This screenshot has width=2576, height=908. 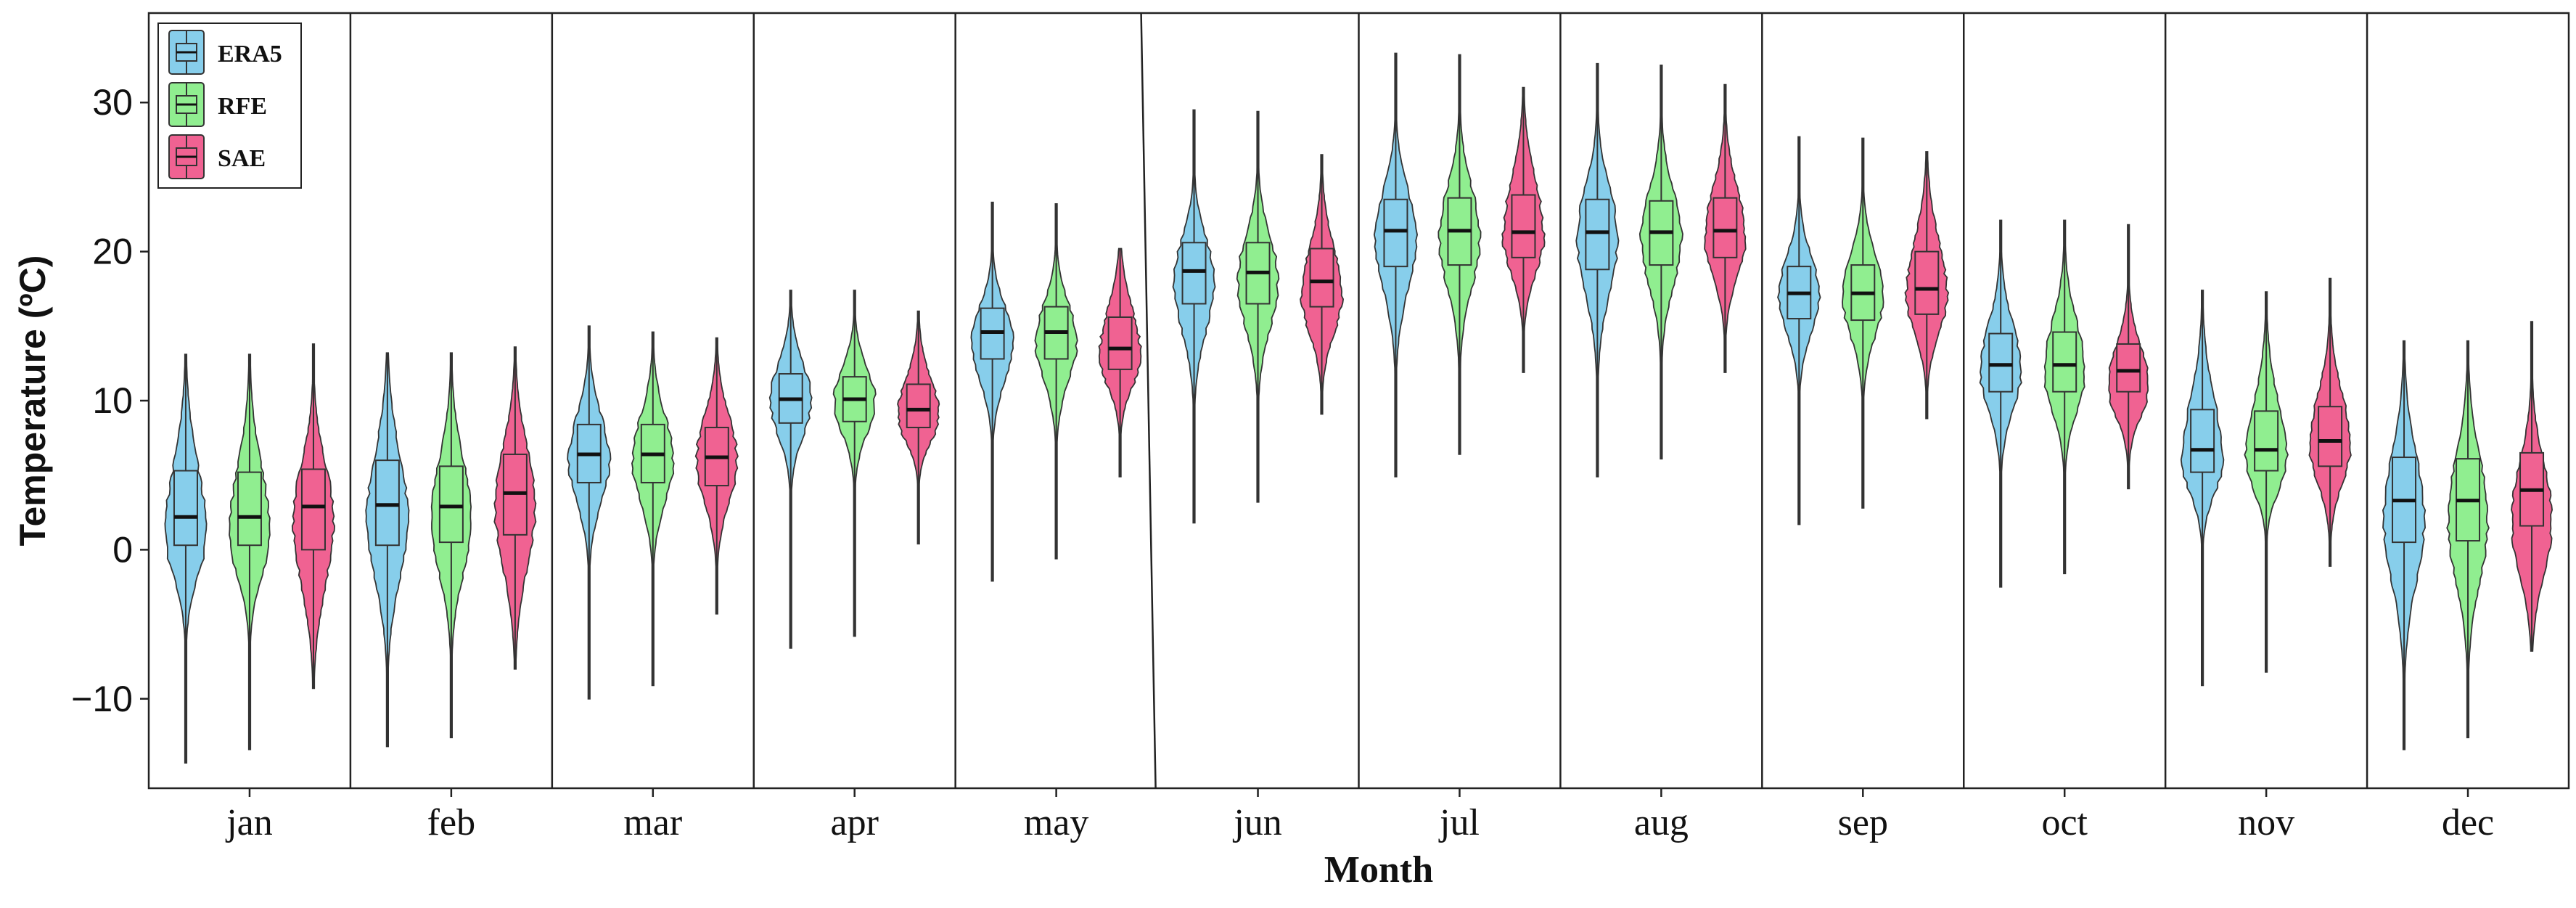 I want to click on legend-entry-sae: SAE, so click(x=217, y=156).